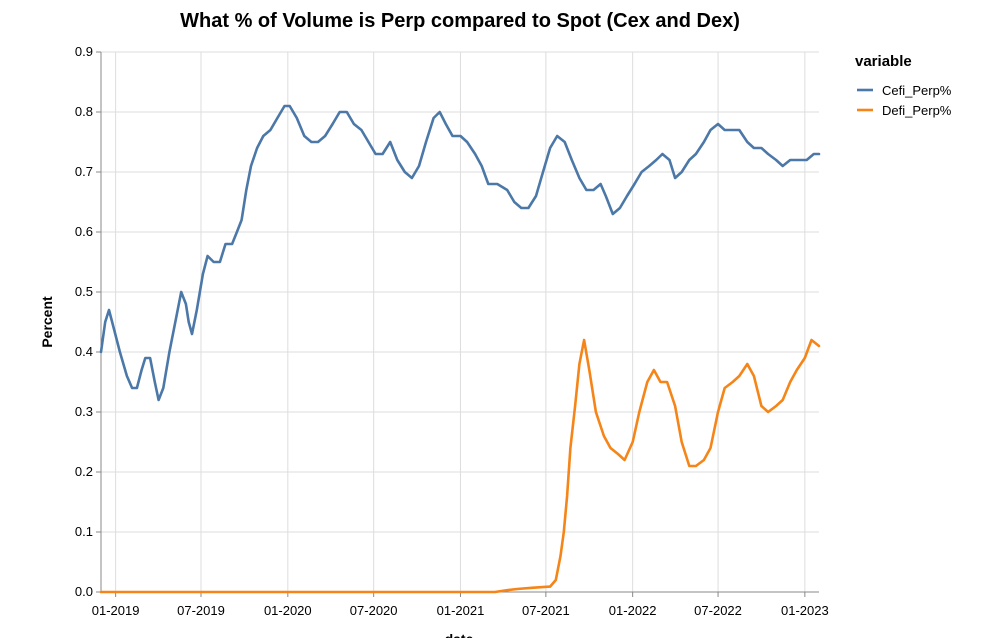  I want to click on x-tick-label: 01-2023, so click(805, 610).